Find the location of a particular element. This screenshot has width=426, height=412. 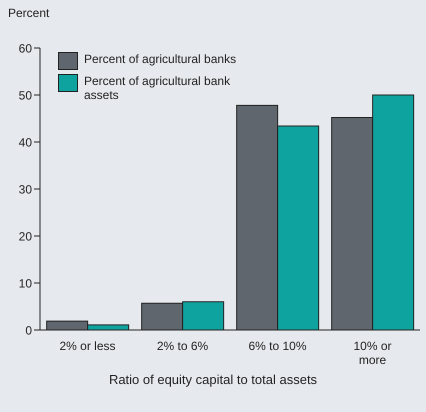

y-tick-label: 60 is located at coordinates (25, 48).